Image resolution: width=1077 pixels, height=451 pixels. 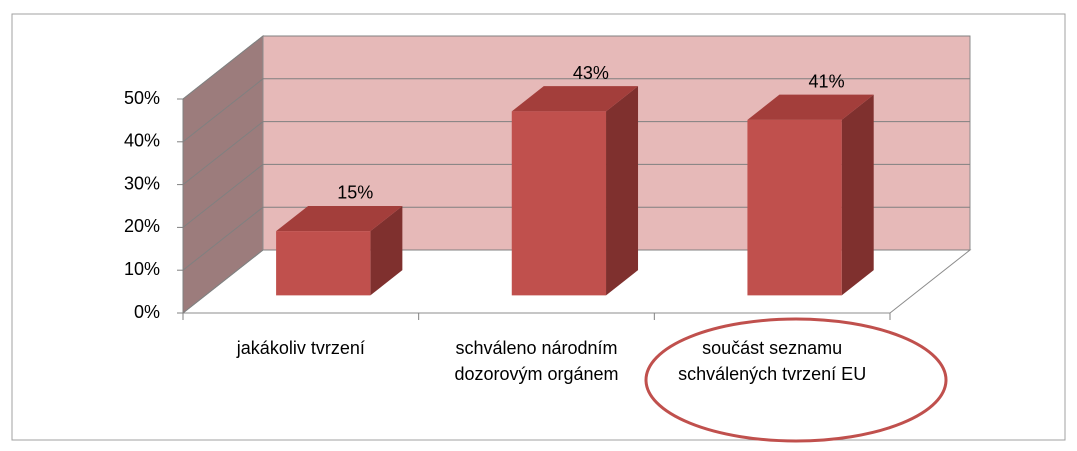 What do you see at coordinates (147, 312) in the screenshot?
I see `y-tick-label: 0%` at bounding box center [147, 312].